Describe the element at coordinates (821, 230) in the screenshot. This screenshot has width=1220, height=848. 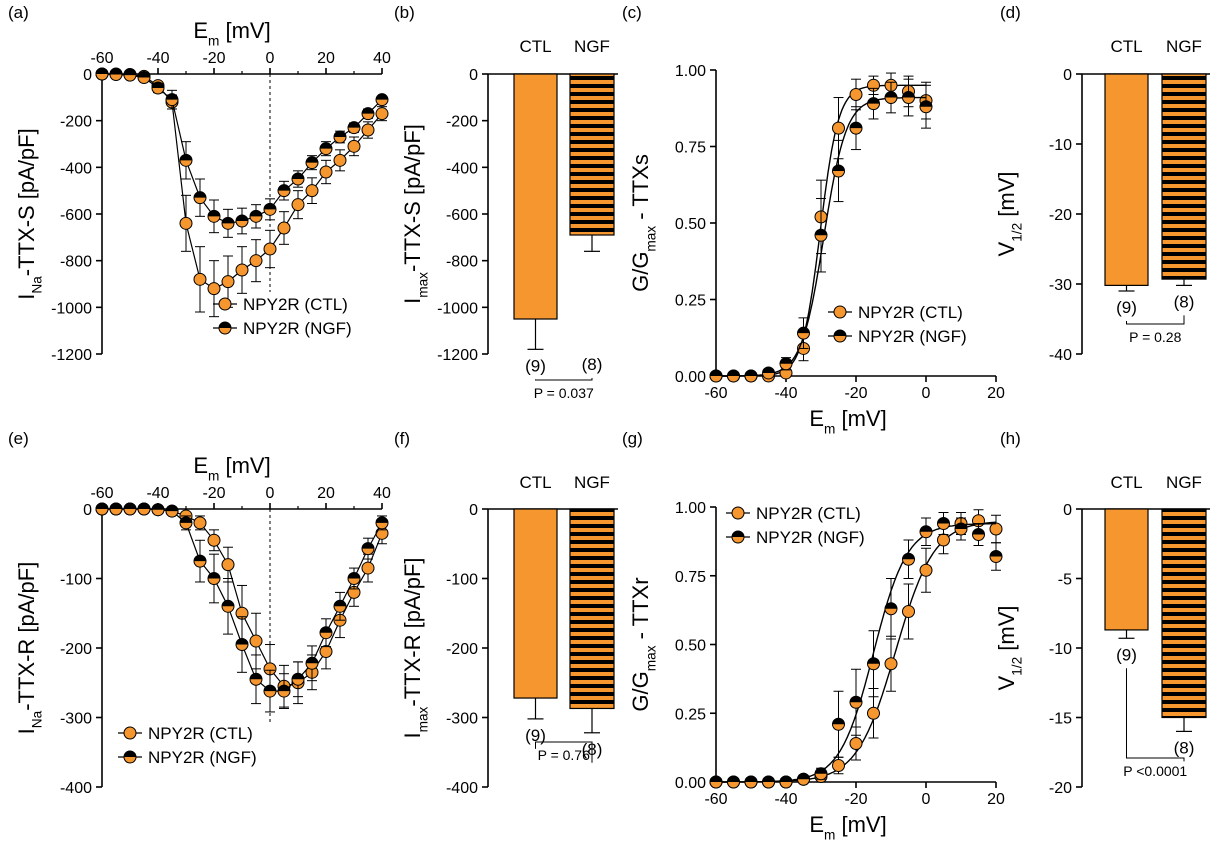
I see `series-ngf` at that location.